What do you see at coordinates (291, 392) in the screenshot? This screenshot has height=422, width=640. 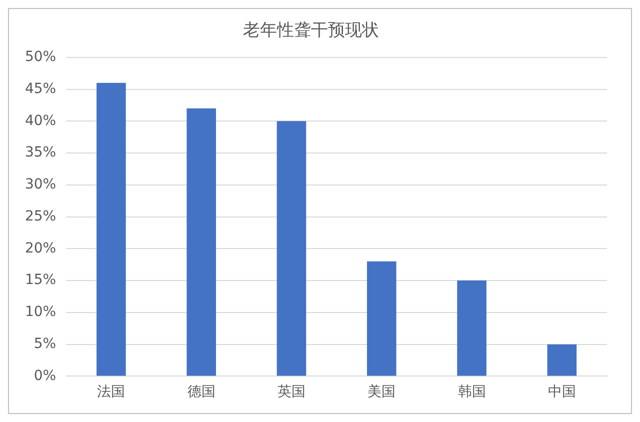 I see `x-tick-label: 英国` at bounding box center [291, 392].